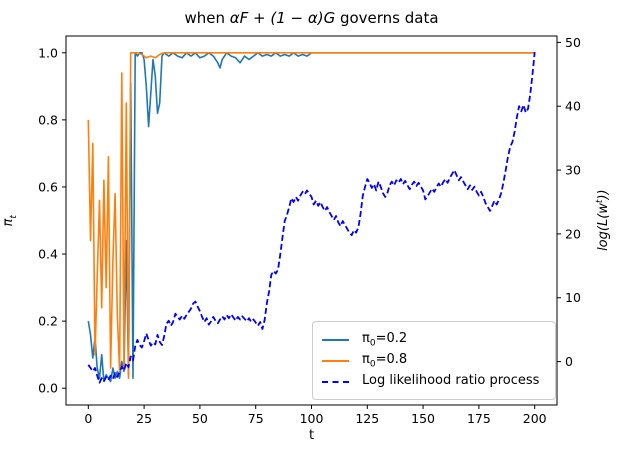 Image resolution: width=621 pixels, height=455 pixels. Describe the element at coordinates (569, 361) in the screenshot. I see `y-right-tick-label: 0` at that location.